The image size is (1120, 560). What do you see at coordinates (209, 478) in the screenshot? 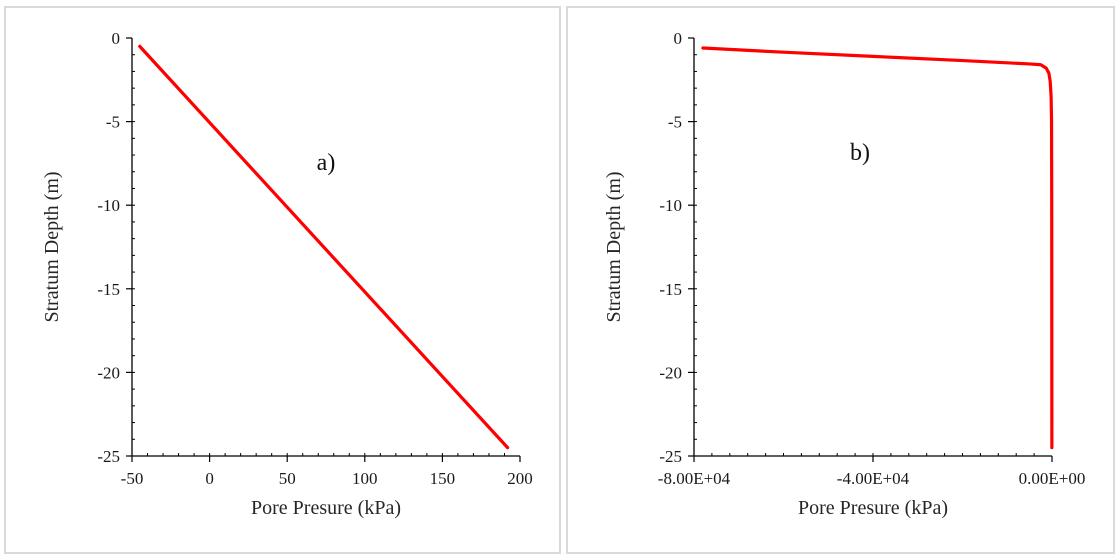
I see `x-tick-label: 0` at bounding box center [209, 478].